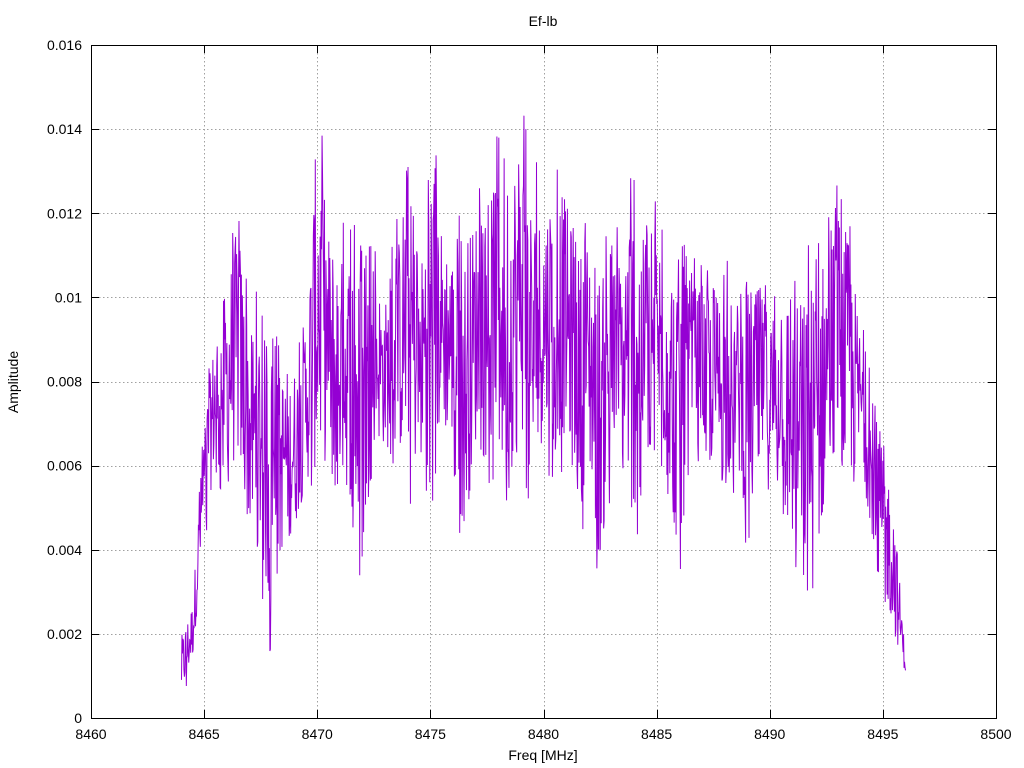 Image resolution: width=1024 pixels, height=768 pixels. What do you see at coordinates (204, 734) in the screenshot?
I see `x-tick-label: 8465` at bounding box center [204, 734].